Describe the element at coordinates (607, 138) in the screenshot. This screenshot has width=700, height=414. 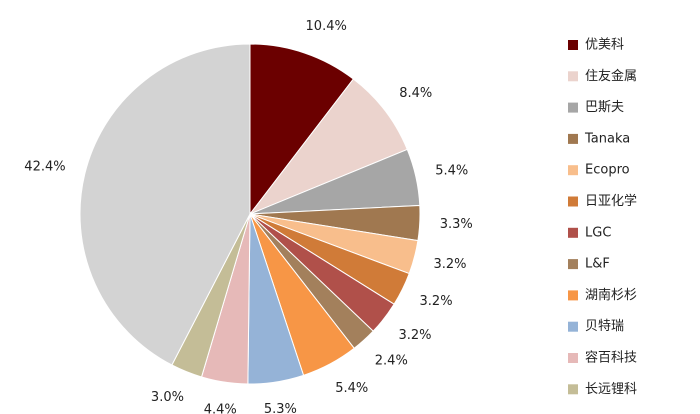
I see `legend-label: Tanaka` at that location.